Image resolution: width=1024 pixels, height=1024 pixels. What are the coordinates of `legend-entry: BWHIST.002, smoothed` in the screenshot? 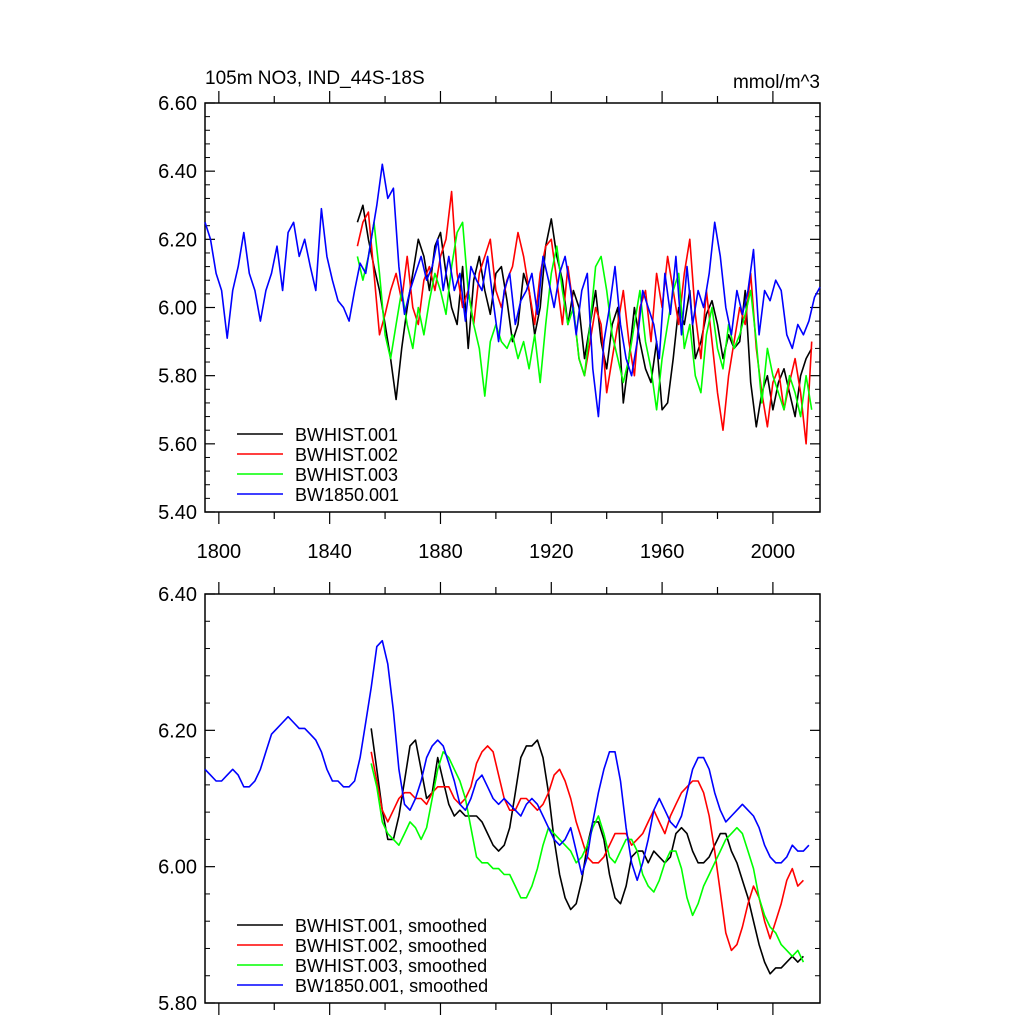 It's located at (391, 946).